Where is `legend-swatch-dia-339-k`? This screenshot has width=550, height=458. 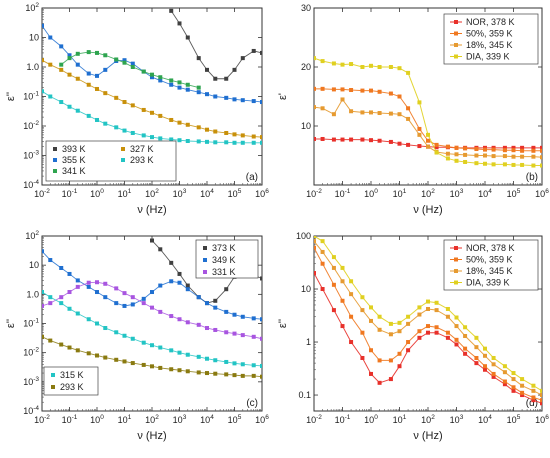
legend-swatch-dia-339-k is located at coordinates (456, 282).